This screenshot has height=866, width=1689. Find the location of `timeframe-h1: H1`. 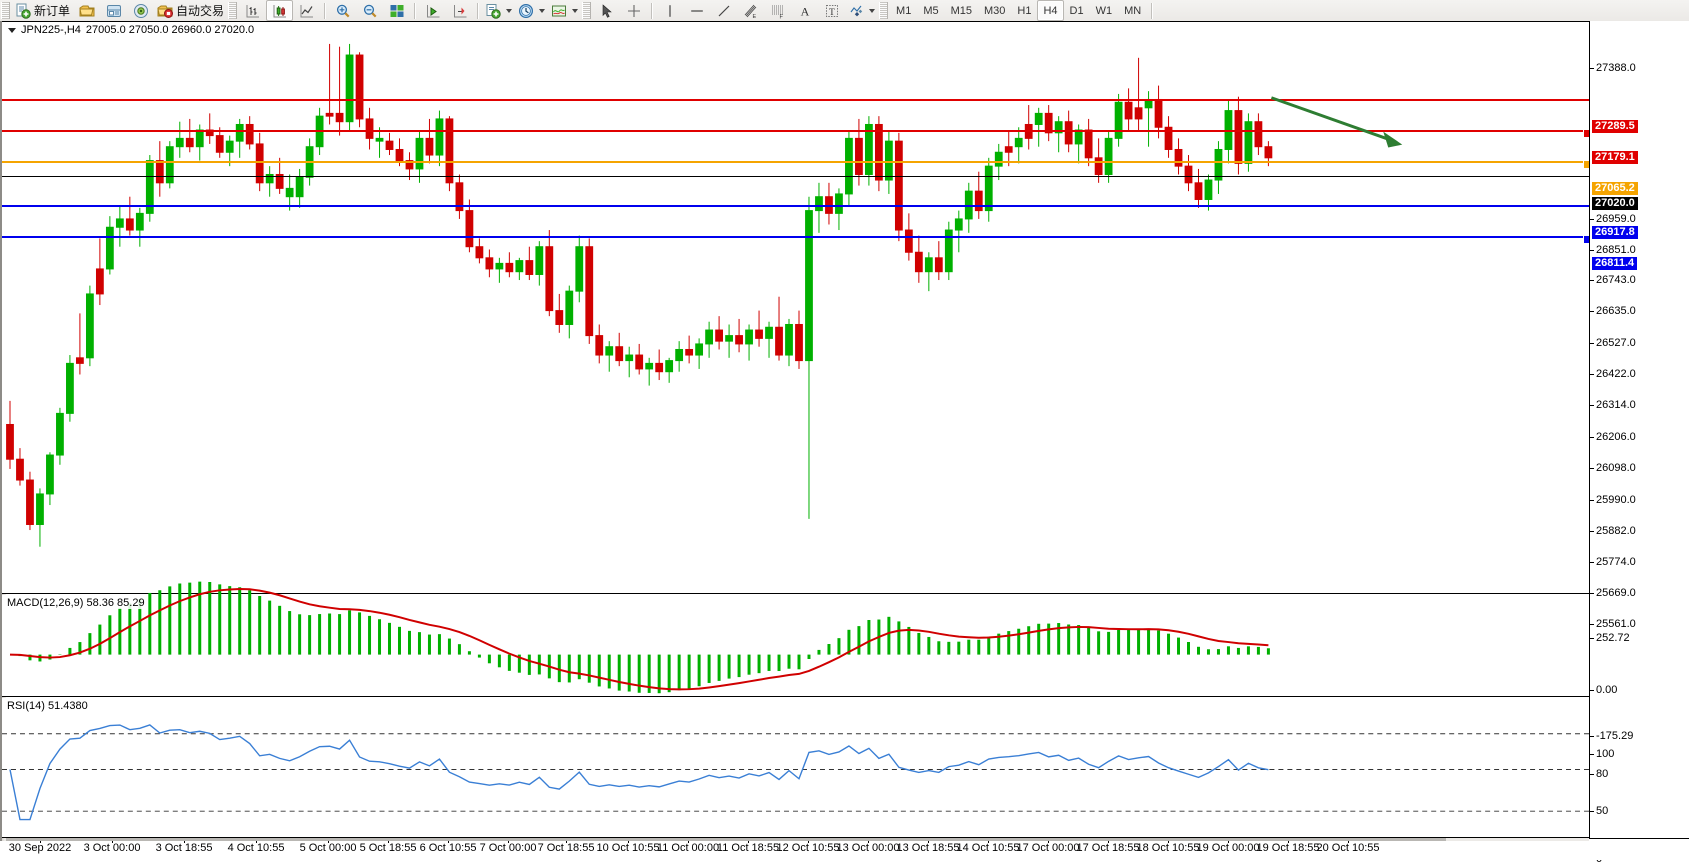

timeframe-h1: H1 is located at coordinates (1024, 10).